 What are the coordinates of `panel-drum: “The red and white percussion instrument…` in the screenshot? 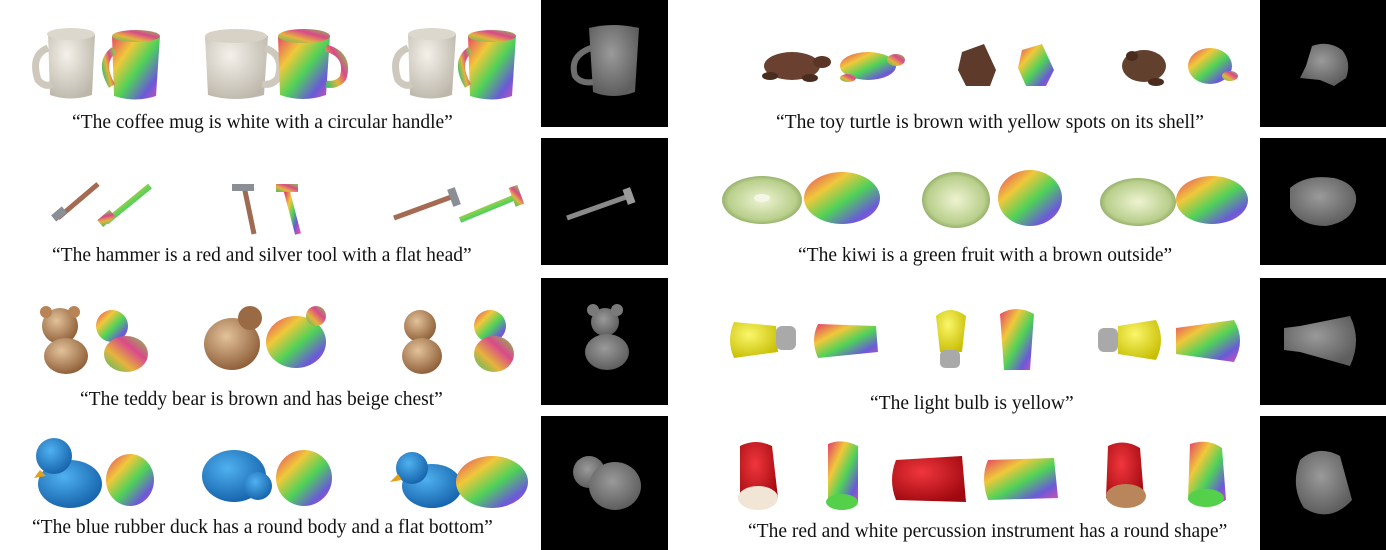 It's located at (980, 483).